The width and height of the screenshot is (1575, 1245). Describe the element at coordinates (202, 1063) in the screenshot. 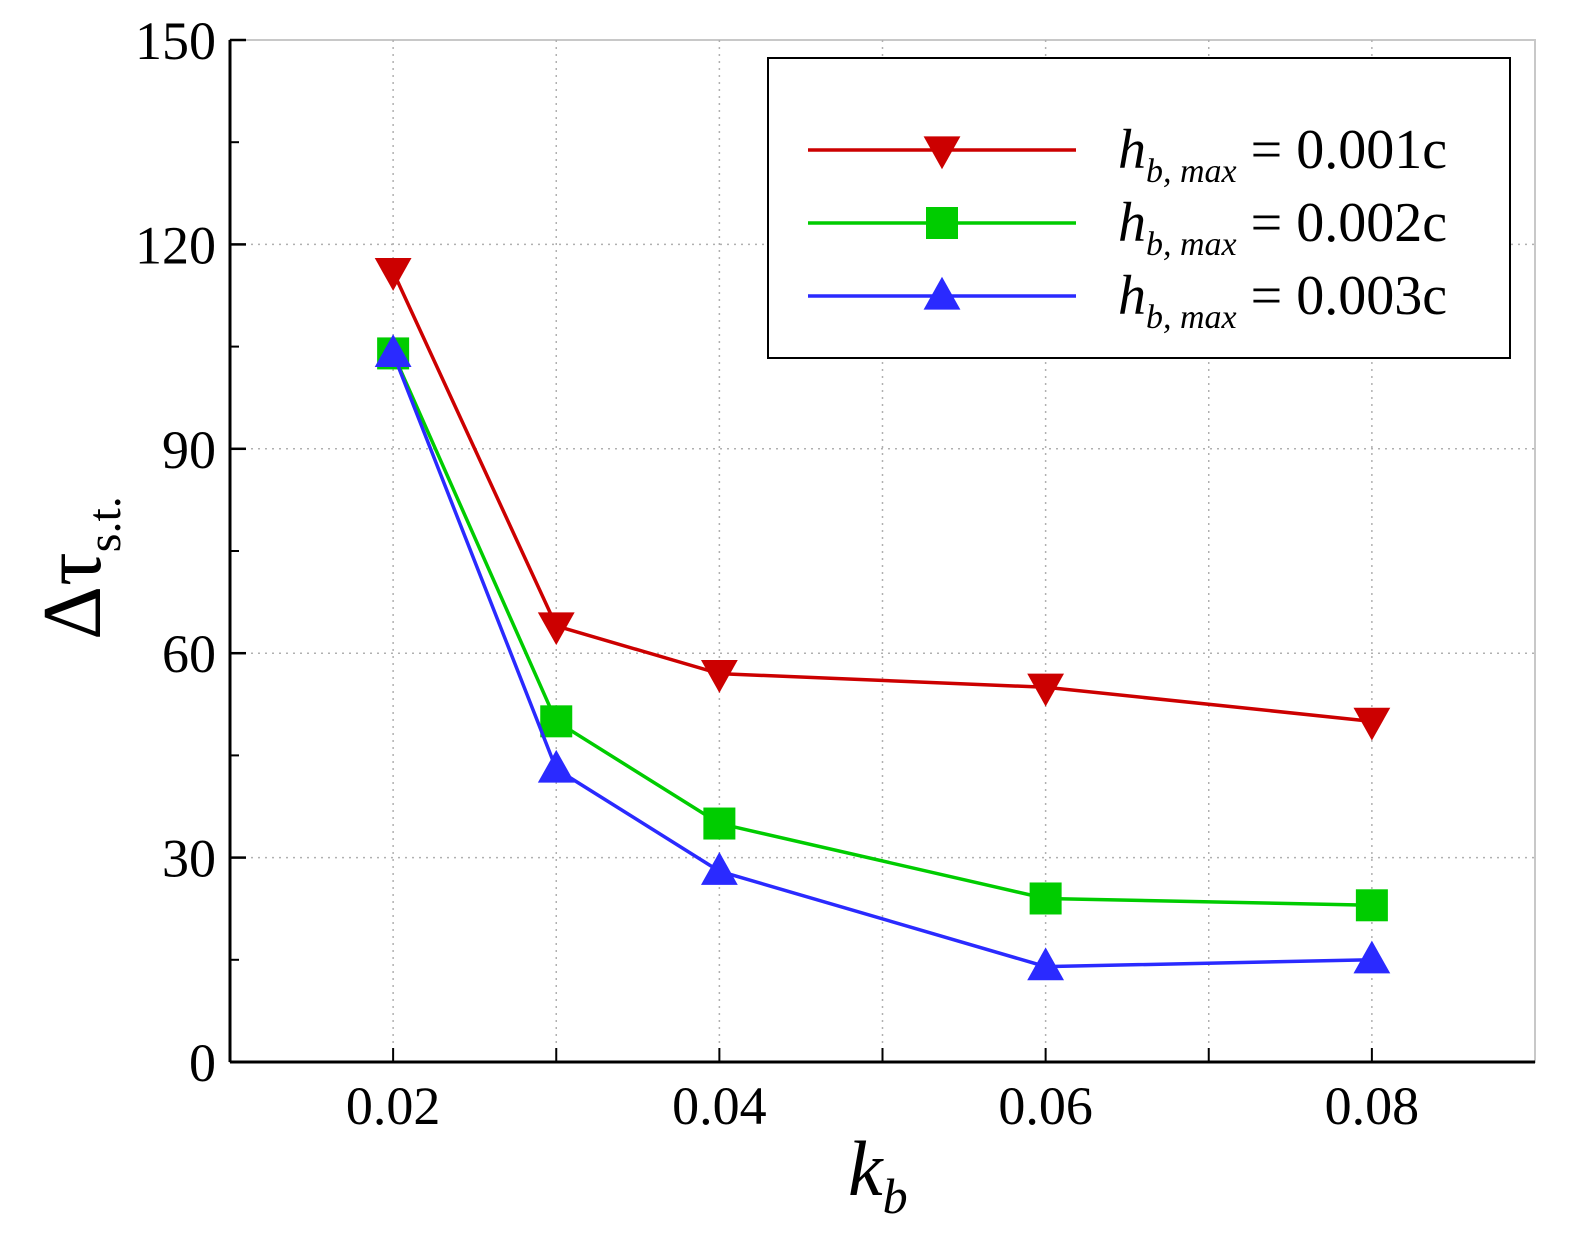

I see `y-tick-label: 0` at that location.